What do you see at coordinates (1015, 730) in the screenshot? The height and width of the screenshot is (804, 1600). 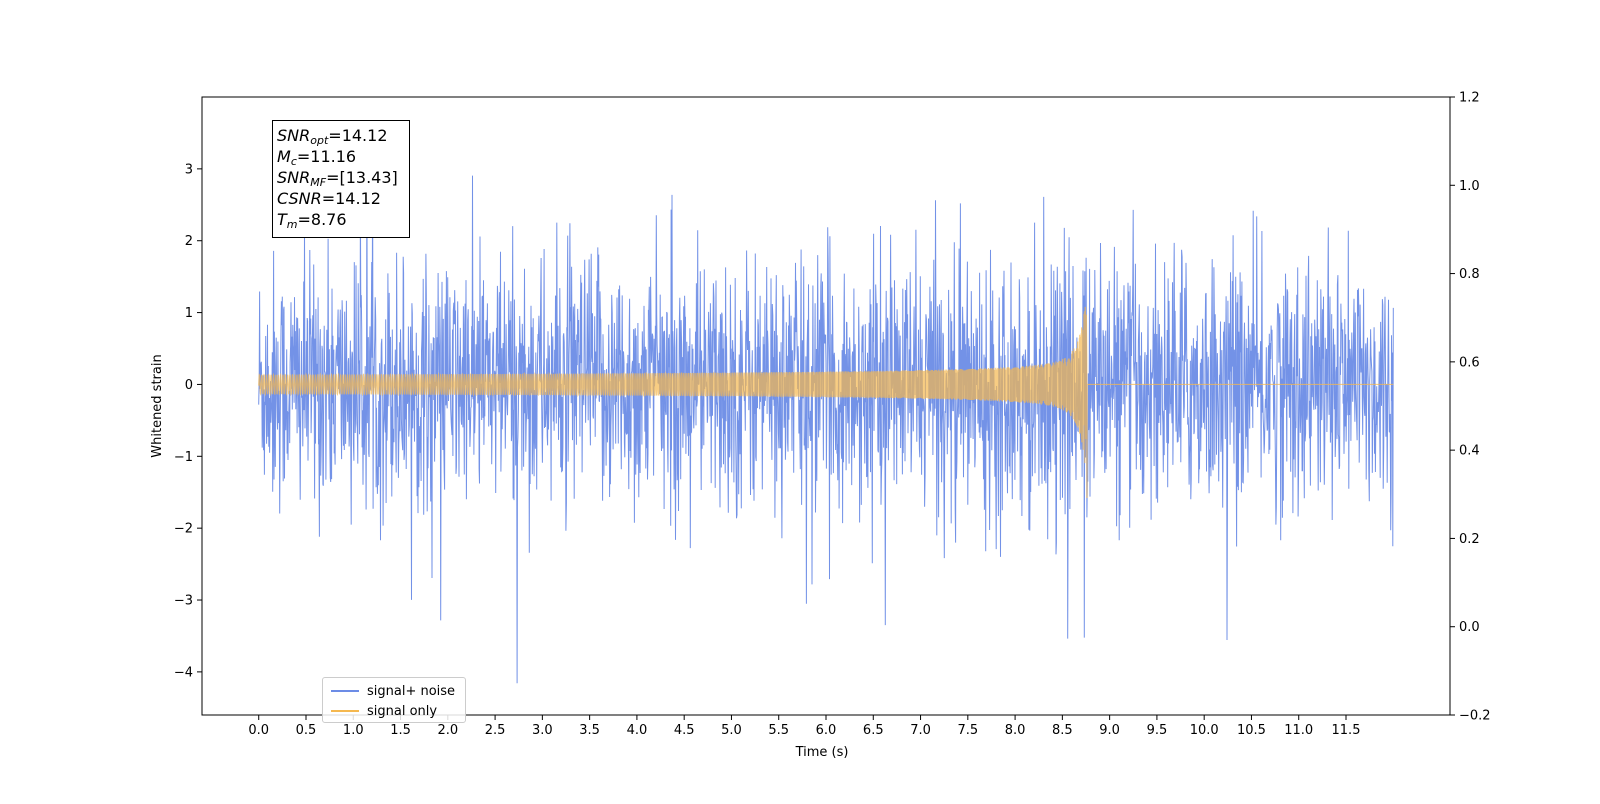 I see `x-tick-label: 8.0` at bounding box center [1015, 730].